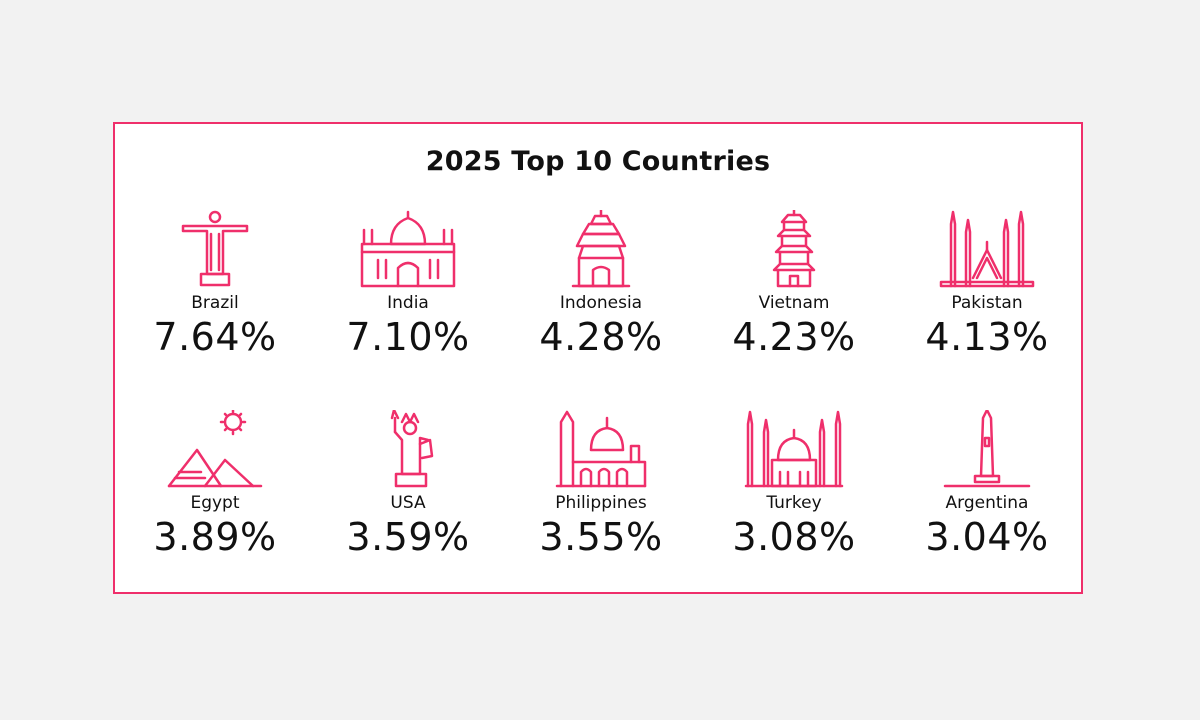 This screenshot has height=720, width=1200. Describe the element at coordinates (598, 161) in the screenshot. I see `card-title: 2025 Top 10 Countries` at that location.